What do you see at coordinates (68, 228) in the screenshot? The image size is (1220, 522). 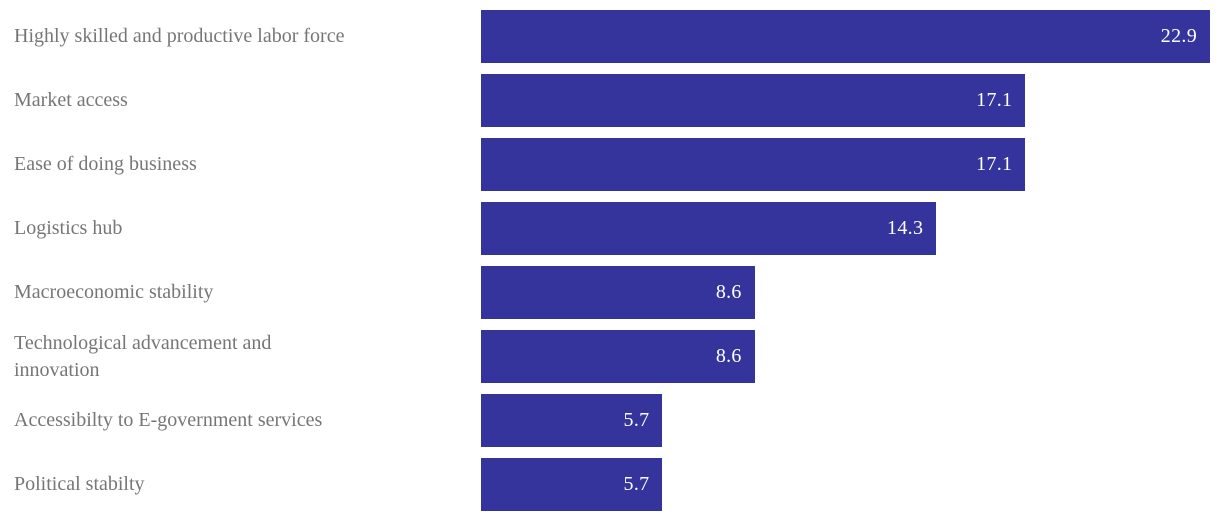 I see `category-label: Logistics hub` at bounding box center [68, 228].